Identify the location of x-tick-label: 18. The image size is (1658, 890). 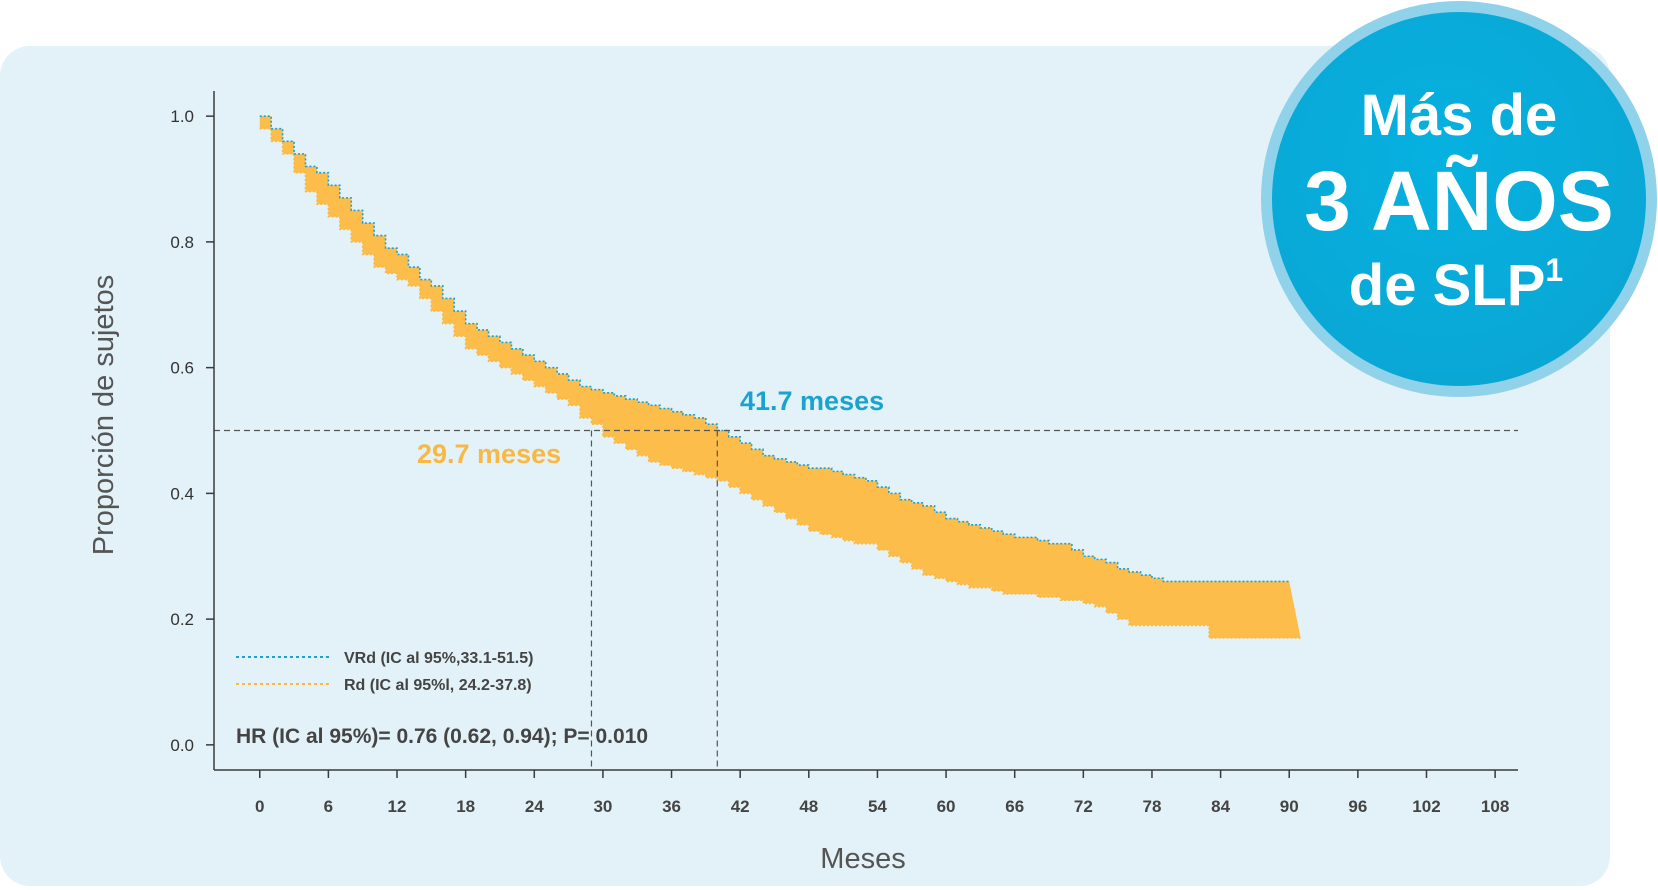
(465, 806).